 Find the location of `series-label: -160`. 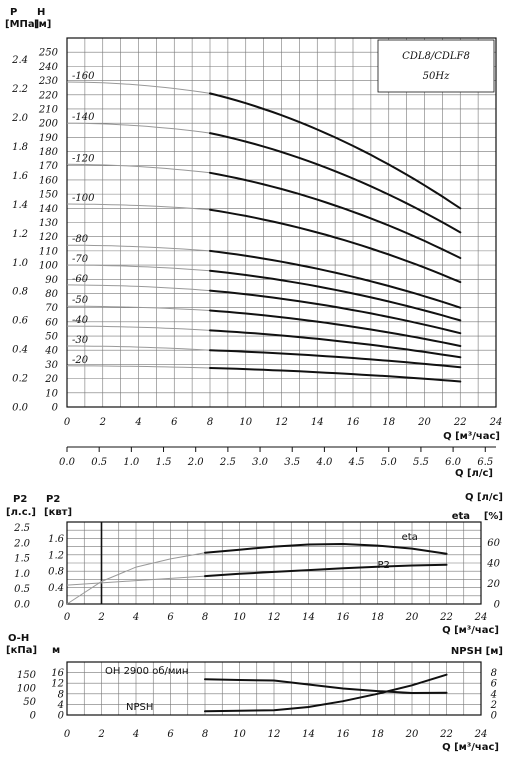

series-label: -160 is located at coordinates (83, 76).